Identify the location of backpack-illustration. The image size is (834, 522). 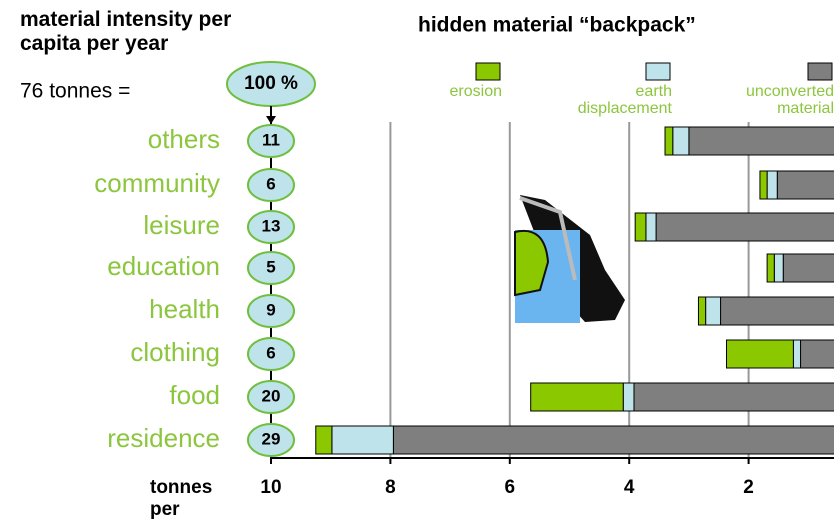
(569, 259).